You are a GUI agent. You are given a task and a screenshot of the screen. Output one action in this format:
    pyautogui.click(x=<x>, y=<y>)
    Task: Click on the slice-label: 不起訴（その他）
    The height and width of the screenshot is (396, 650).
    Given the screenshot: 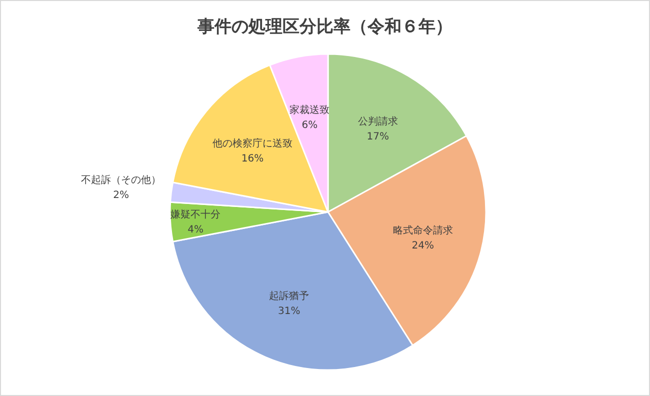 What is the action you would take?
    pyautogui.click(x=121, y=180)
    